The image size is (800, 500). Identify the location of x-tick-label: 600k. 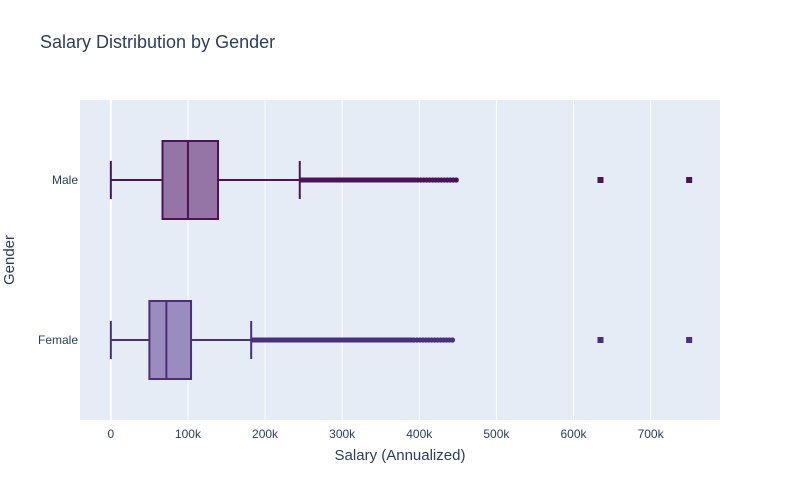
(573, 434).